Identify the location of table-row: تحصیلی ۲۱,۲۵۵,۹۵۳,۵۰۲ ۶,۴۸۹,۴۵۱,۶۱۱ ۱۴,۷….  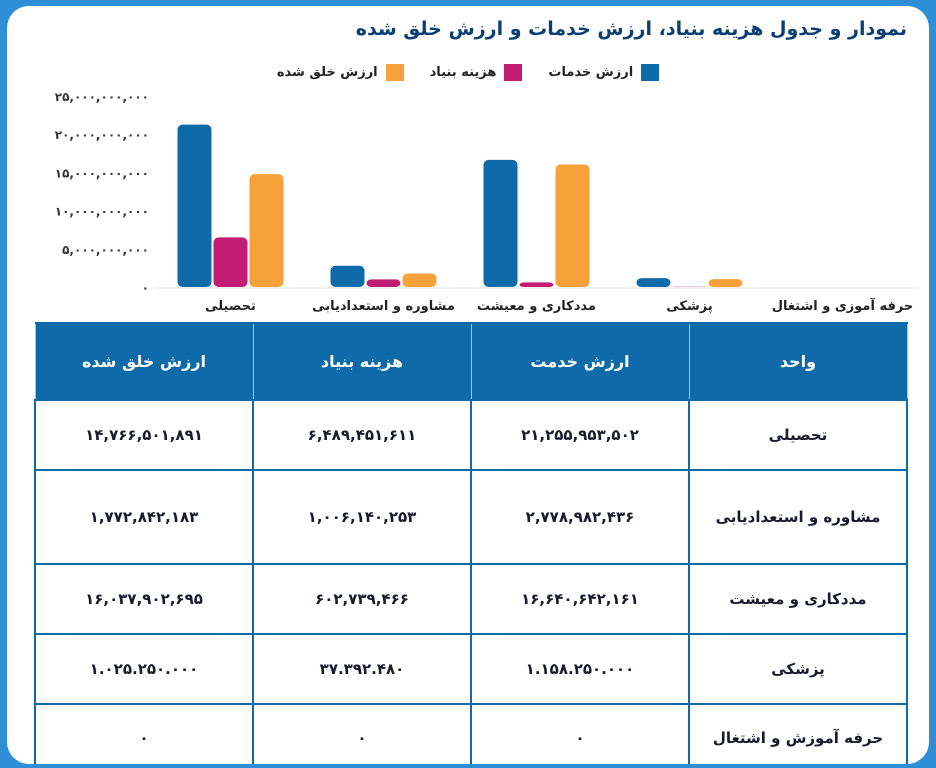
(471, 435).